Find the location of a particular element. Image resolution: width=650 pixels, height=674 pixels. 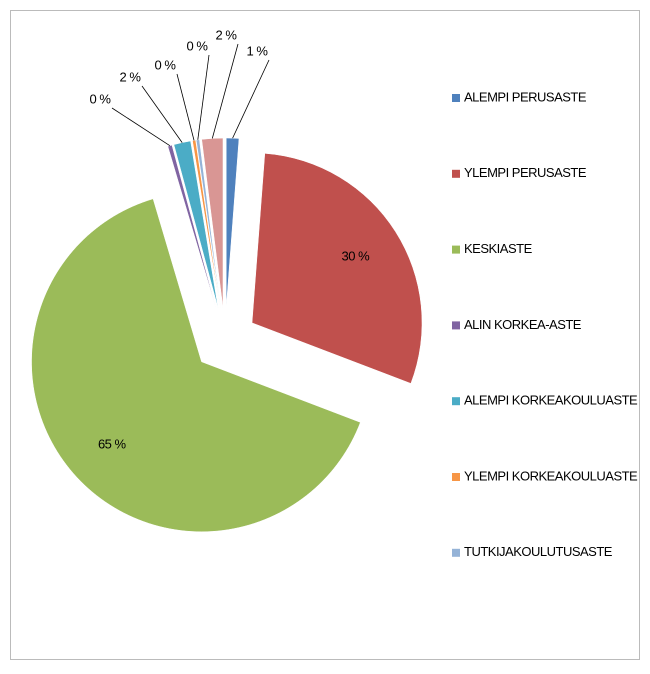

data-label: 65 % is located at coordinates (112, 443).